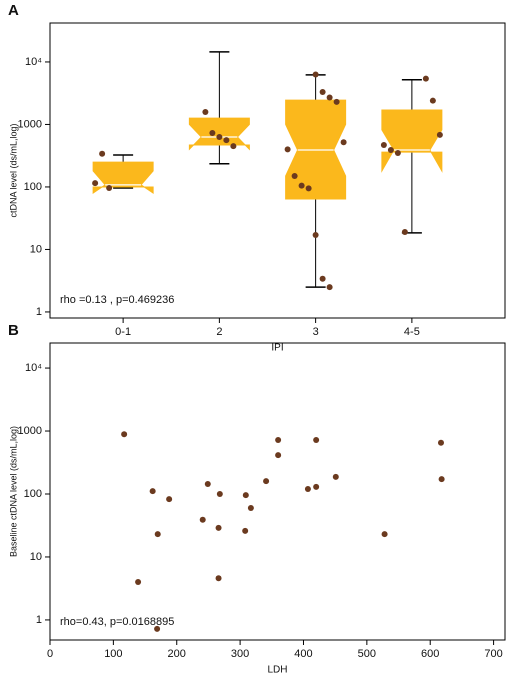 This screenshot has height=692, width=520. Describe the element at coordinates (13, 10) in the screenshot. I see `panel-label: A` at that location.